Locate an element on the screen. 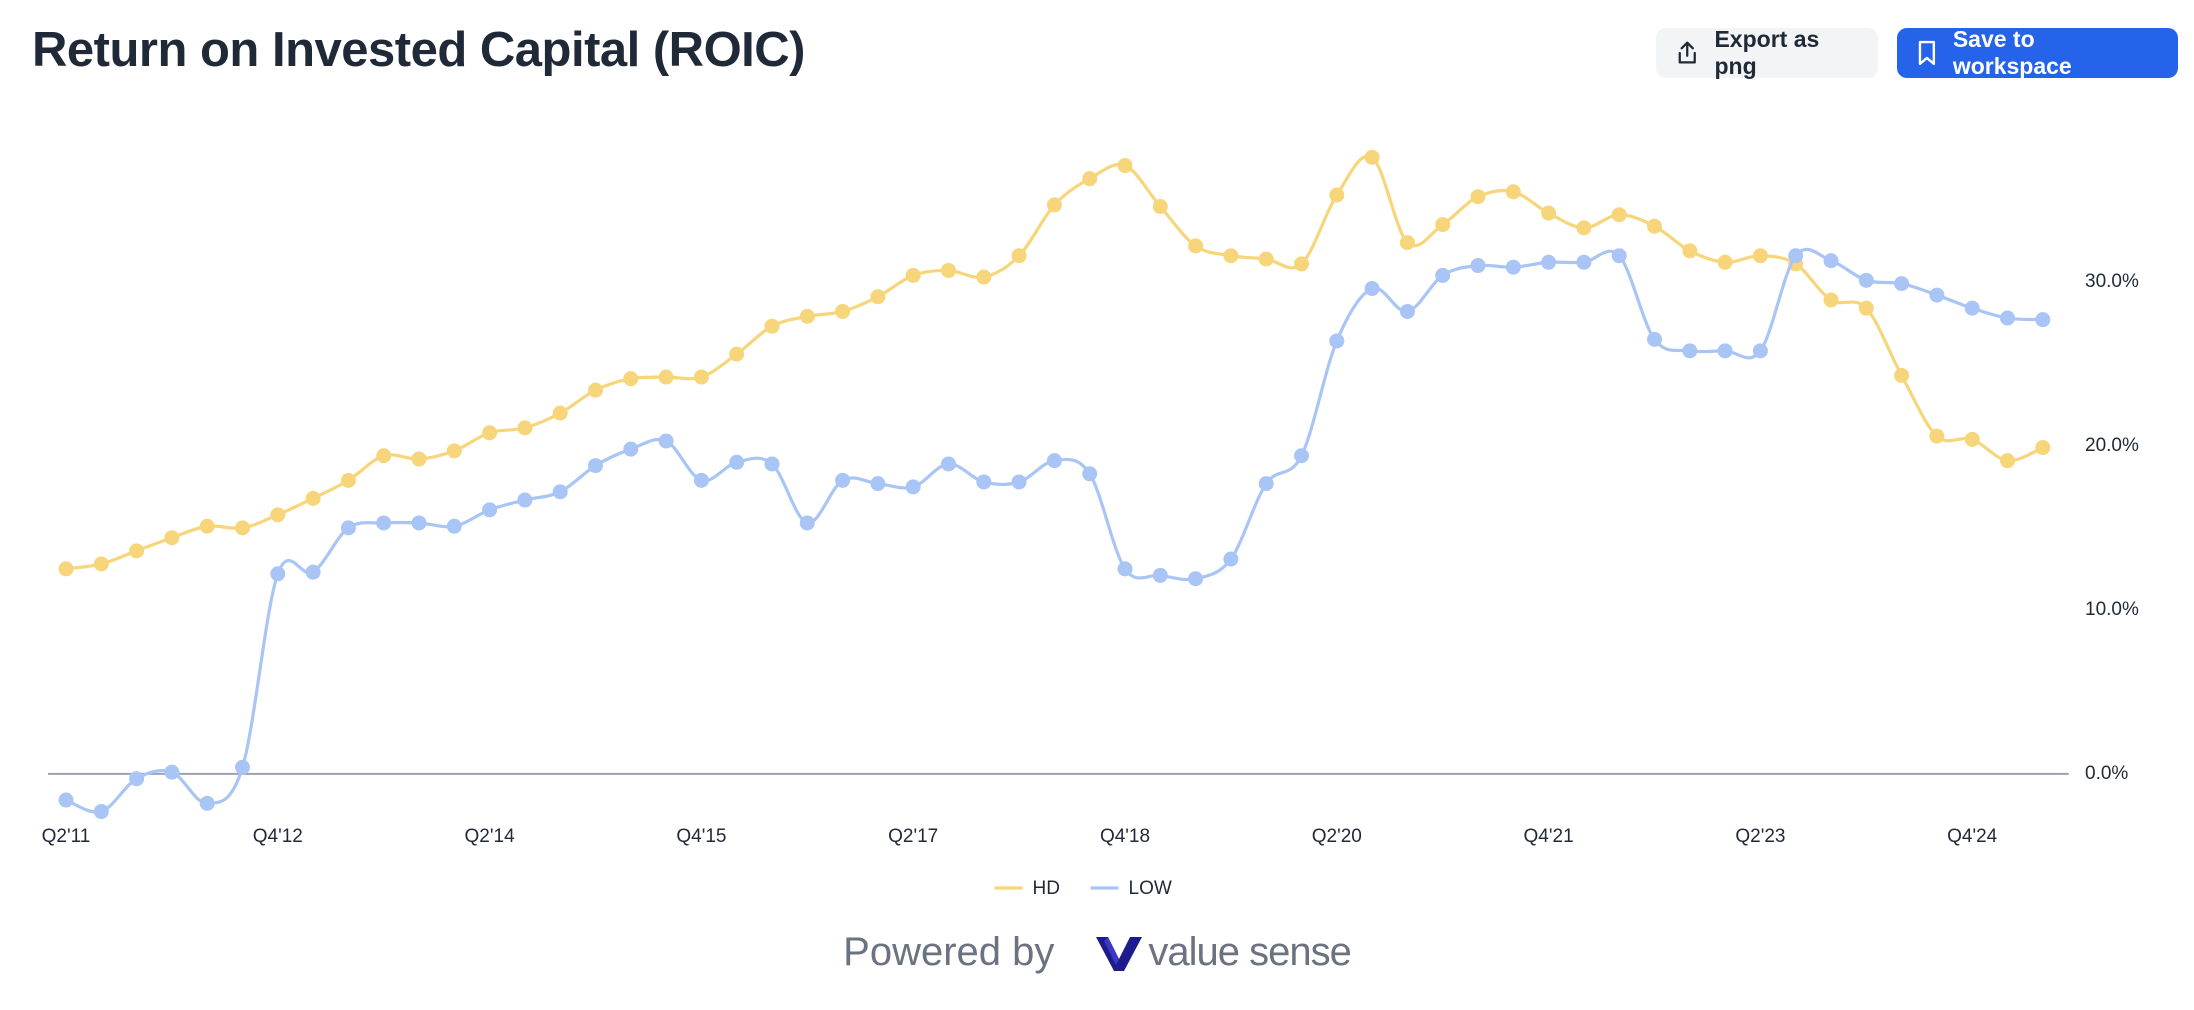 This screenshot has width=2194, height=1010. export-label: Export as png is located at coordinates (1767, 52).